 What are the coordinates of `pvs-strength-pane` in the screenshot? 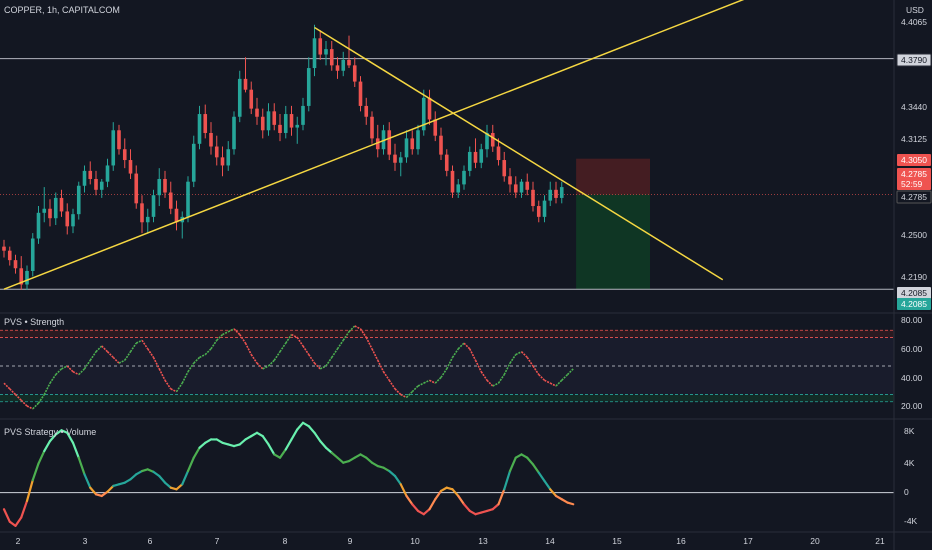 It's located at (447, 367).